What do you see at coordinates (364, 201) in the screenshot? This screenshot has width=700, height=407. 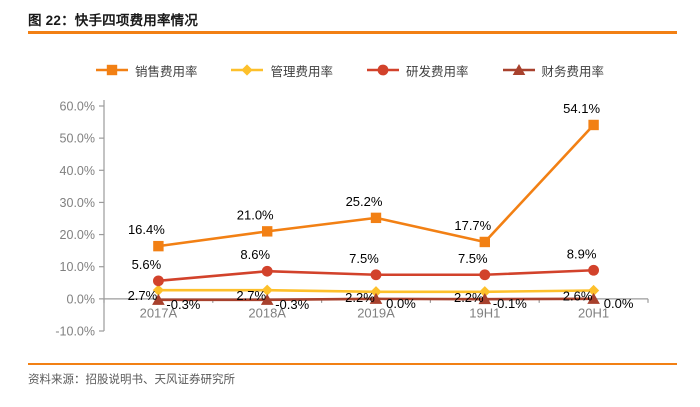 I see `svg-text: 25.2%` at bounding box center [364, 201].